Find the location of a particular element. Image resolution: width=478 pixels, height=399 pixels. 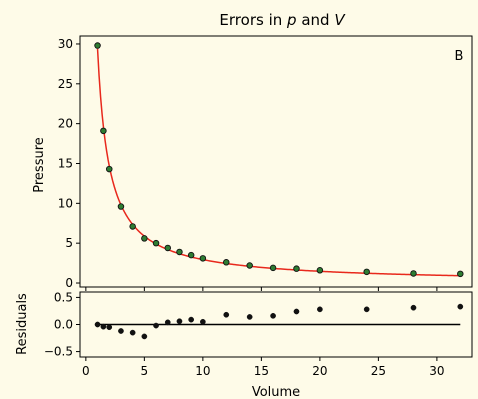

main-y-tick-label: 15 is located at coordinates (65, 163).